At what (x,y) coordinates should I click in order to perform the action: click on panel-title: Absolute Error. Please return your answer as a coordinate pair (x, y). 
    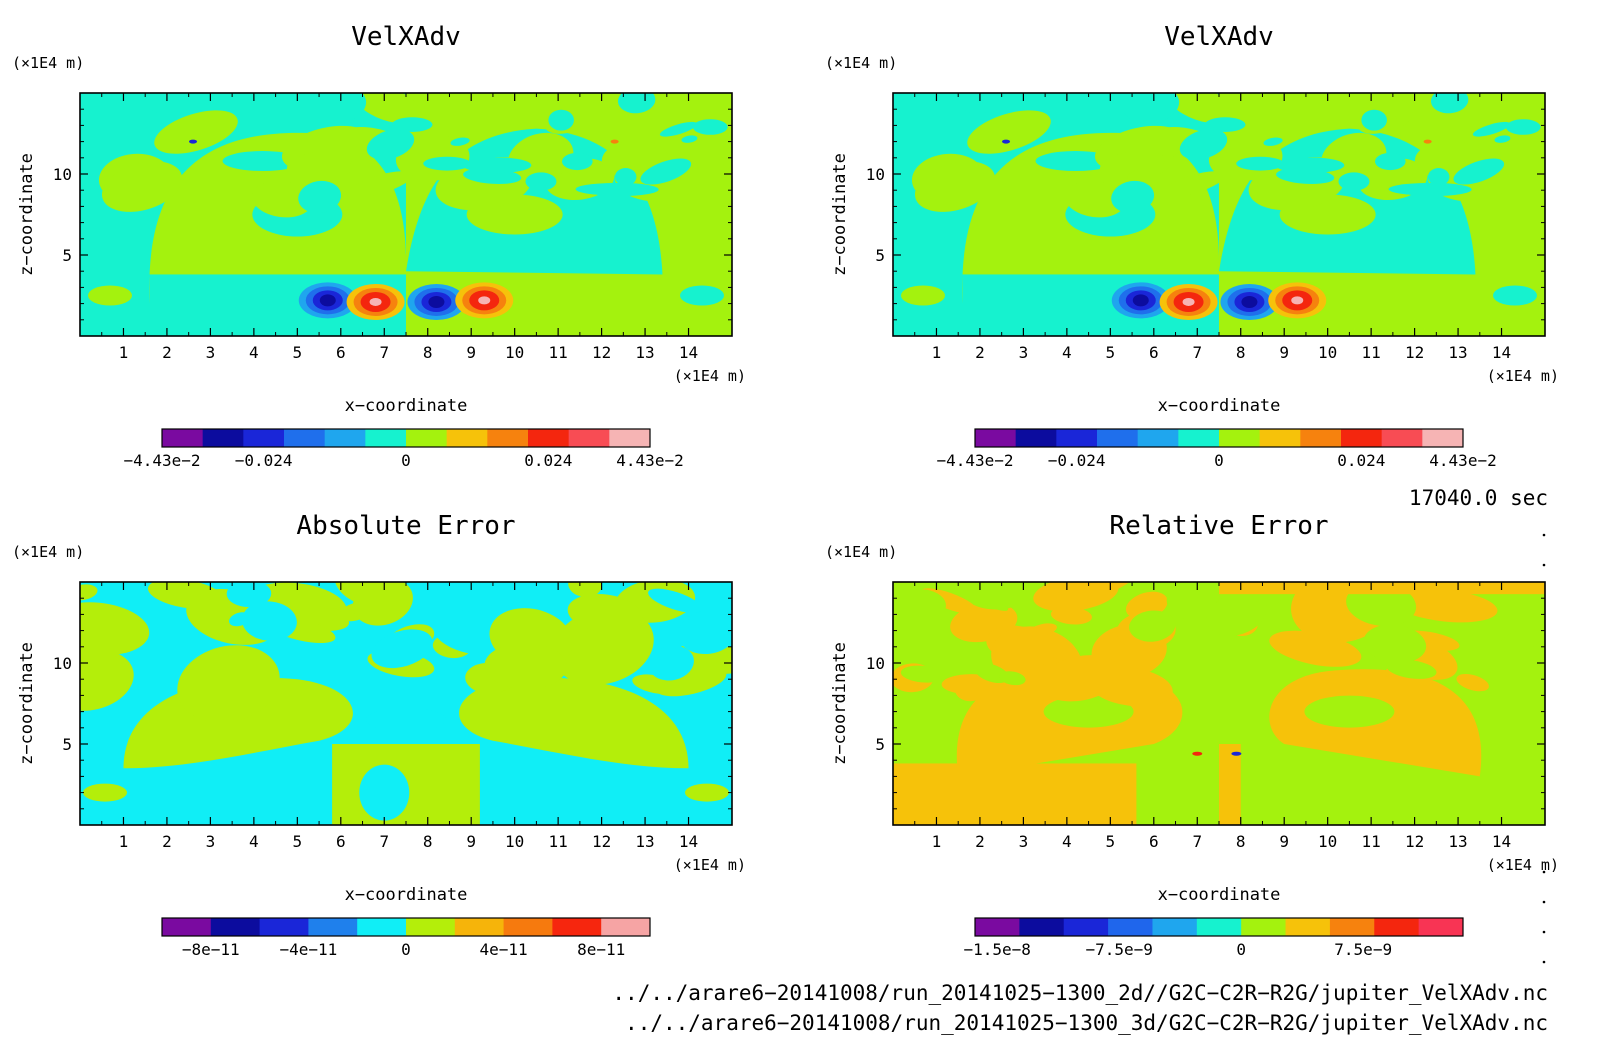
    Looking at the image, I should click on (405, 526).